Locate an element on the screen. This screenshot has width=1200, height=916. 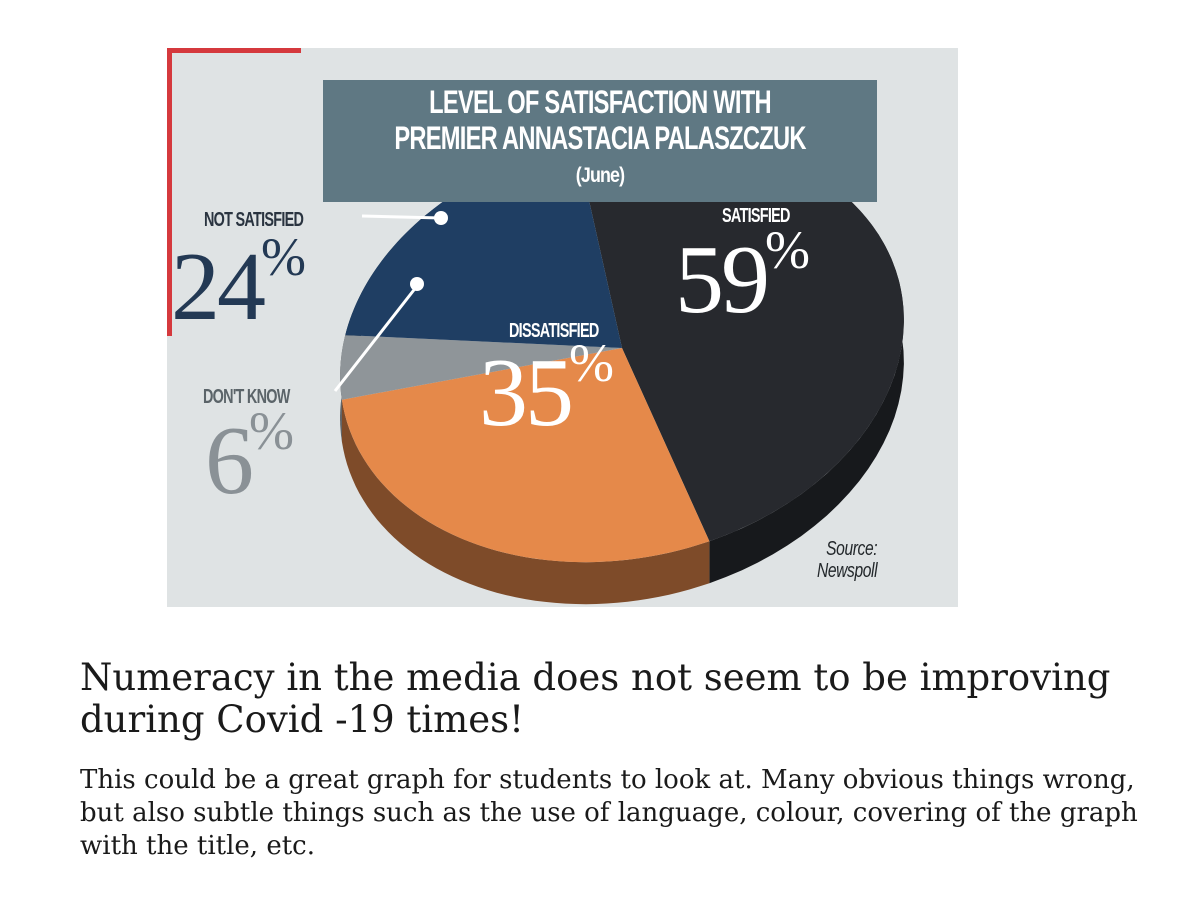
pie-side-dissatisfied is located at coordinates (525, 502).